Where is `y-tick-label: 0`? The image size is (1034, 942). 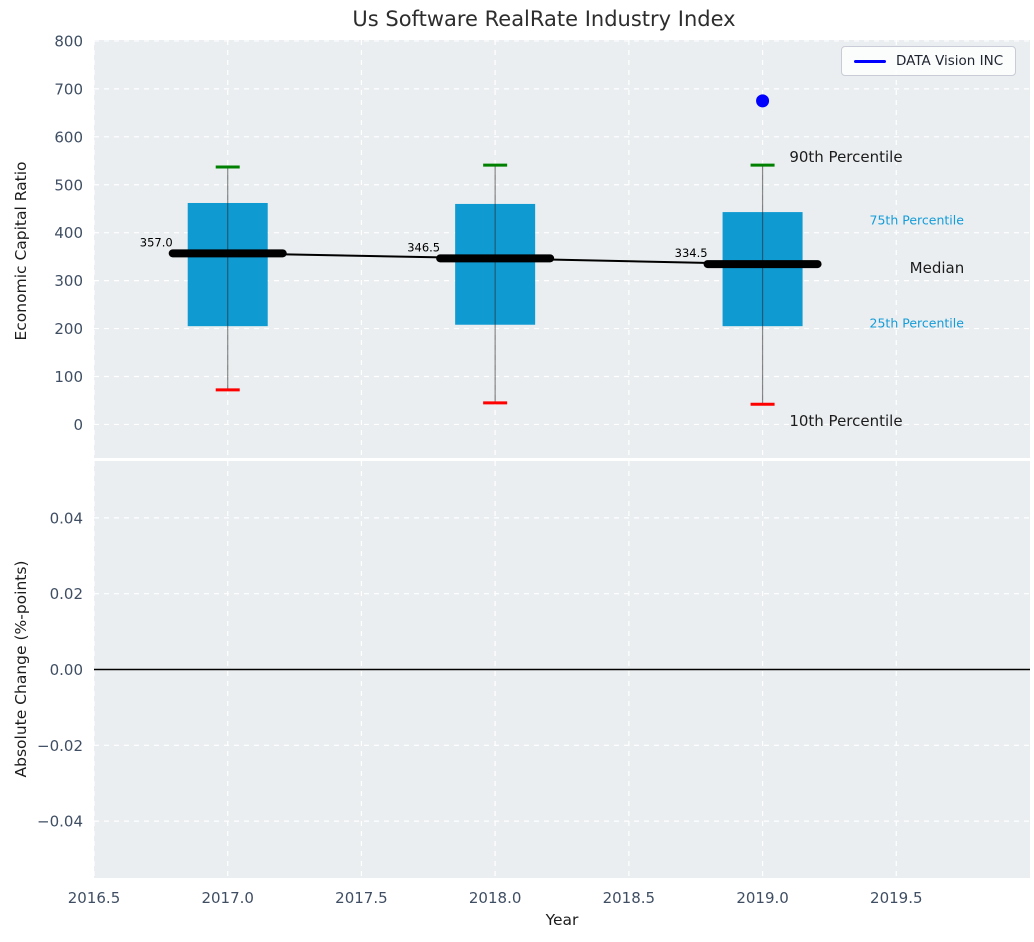
y-tick-label: 0 is located at coordinates (78, 425).